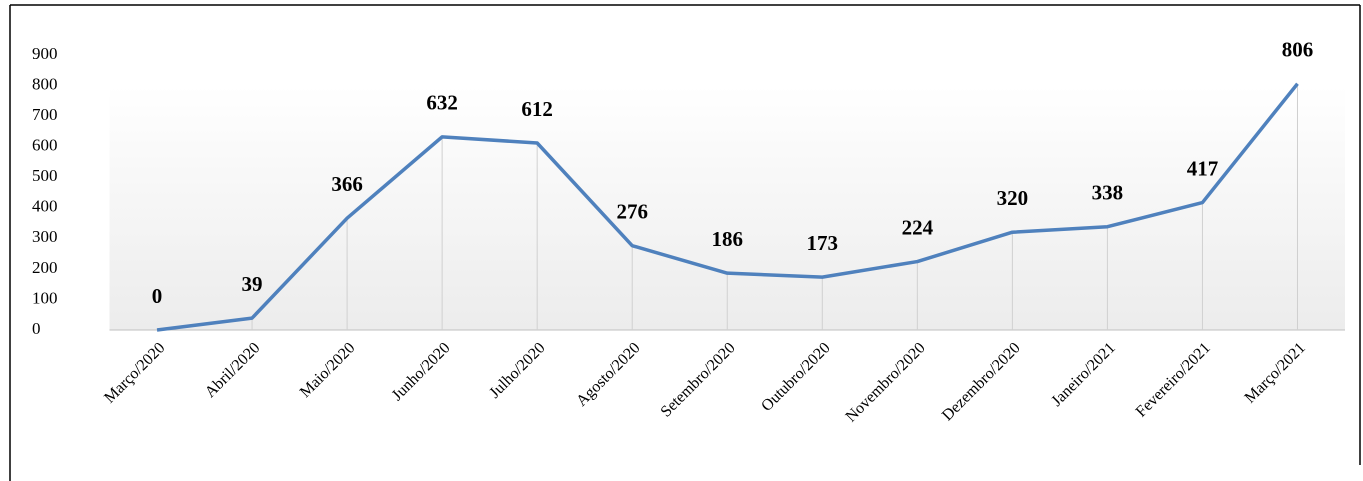 This screenshot has width=1363, height=481. Describe the element at coordinates (796, 377) in the screenshot. I see `x-tick-label: Outubro/2020` at that location.